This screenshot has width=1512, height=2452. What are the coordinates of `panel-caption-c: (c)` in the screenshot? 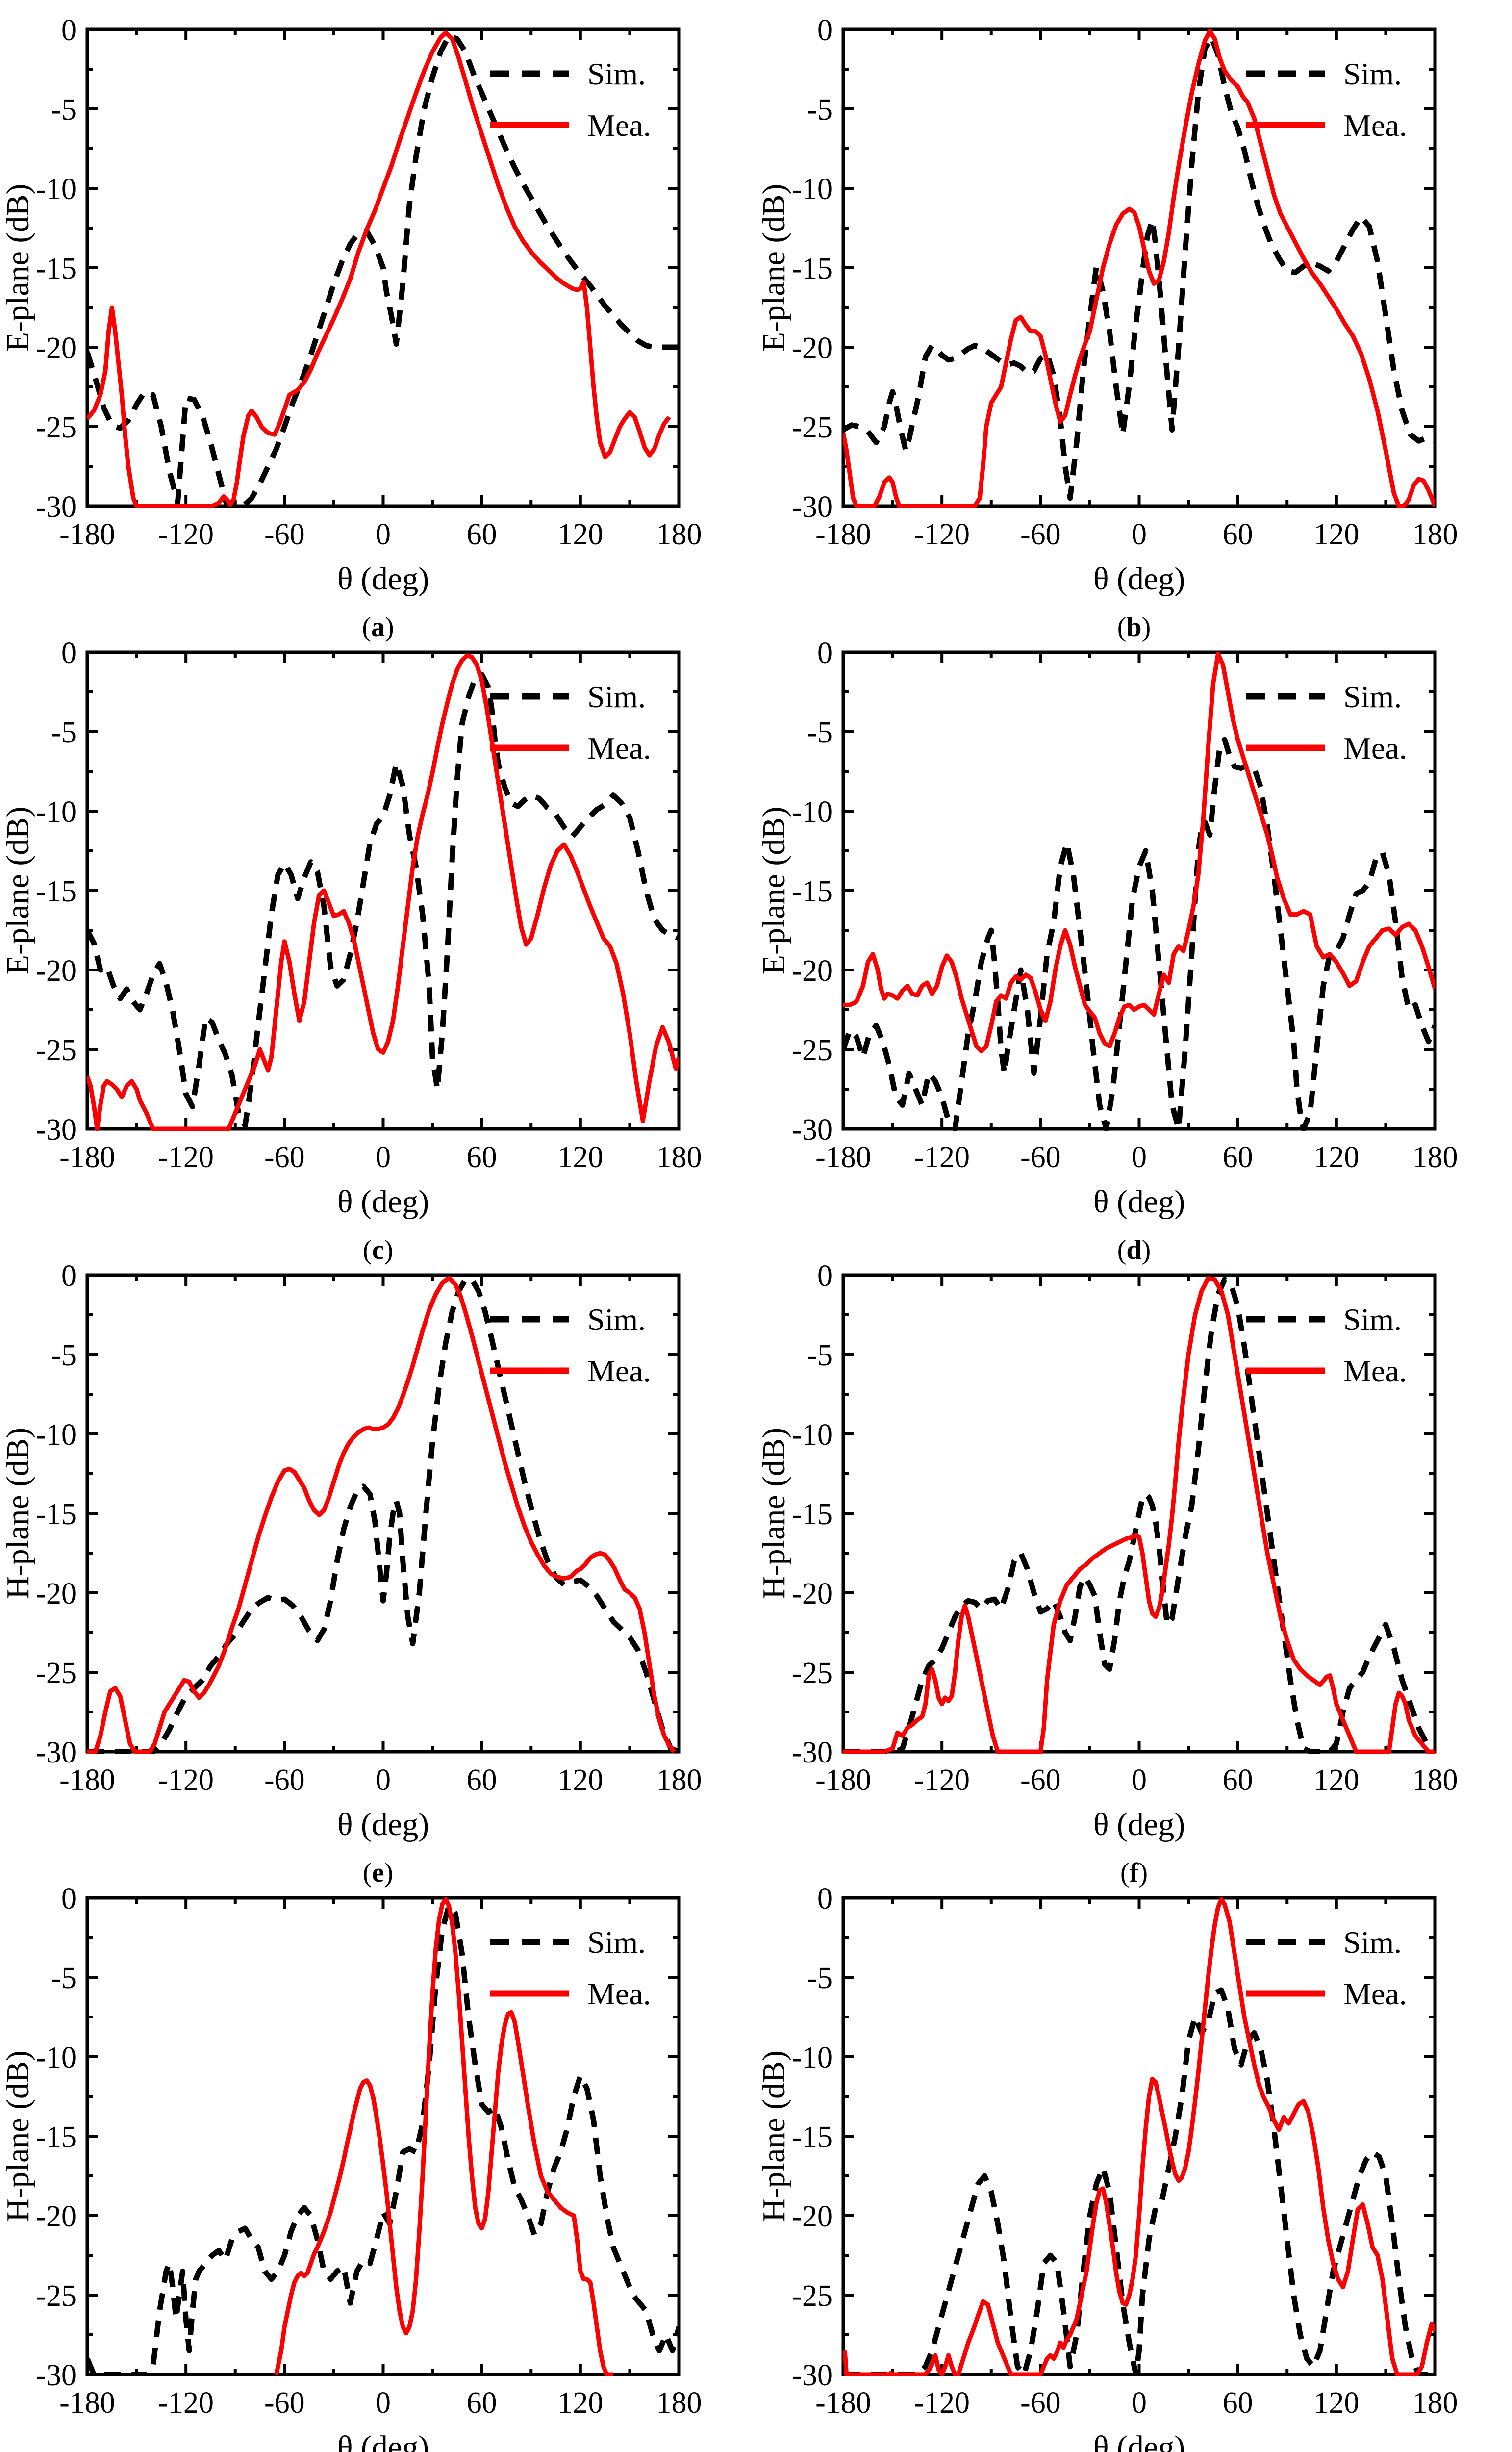 It's located at (378, 1250).